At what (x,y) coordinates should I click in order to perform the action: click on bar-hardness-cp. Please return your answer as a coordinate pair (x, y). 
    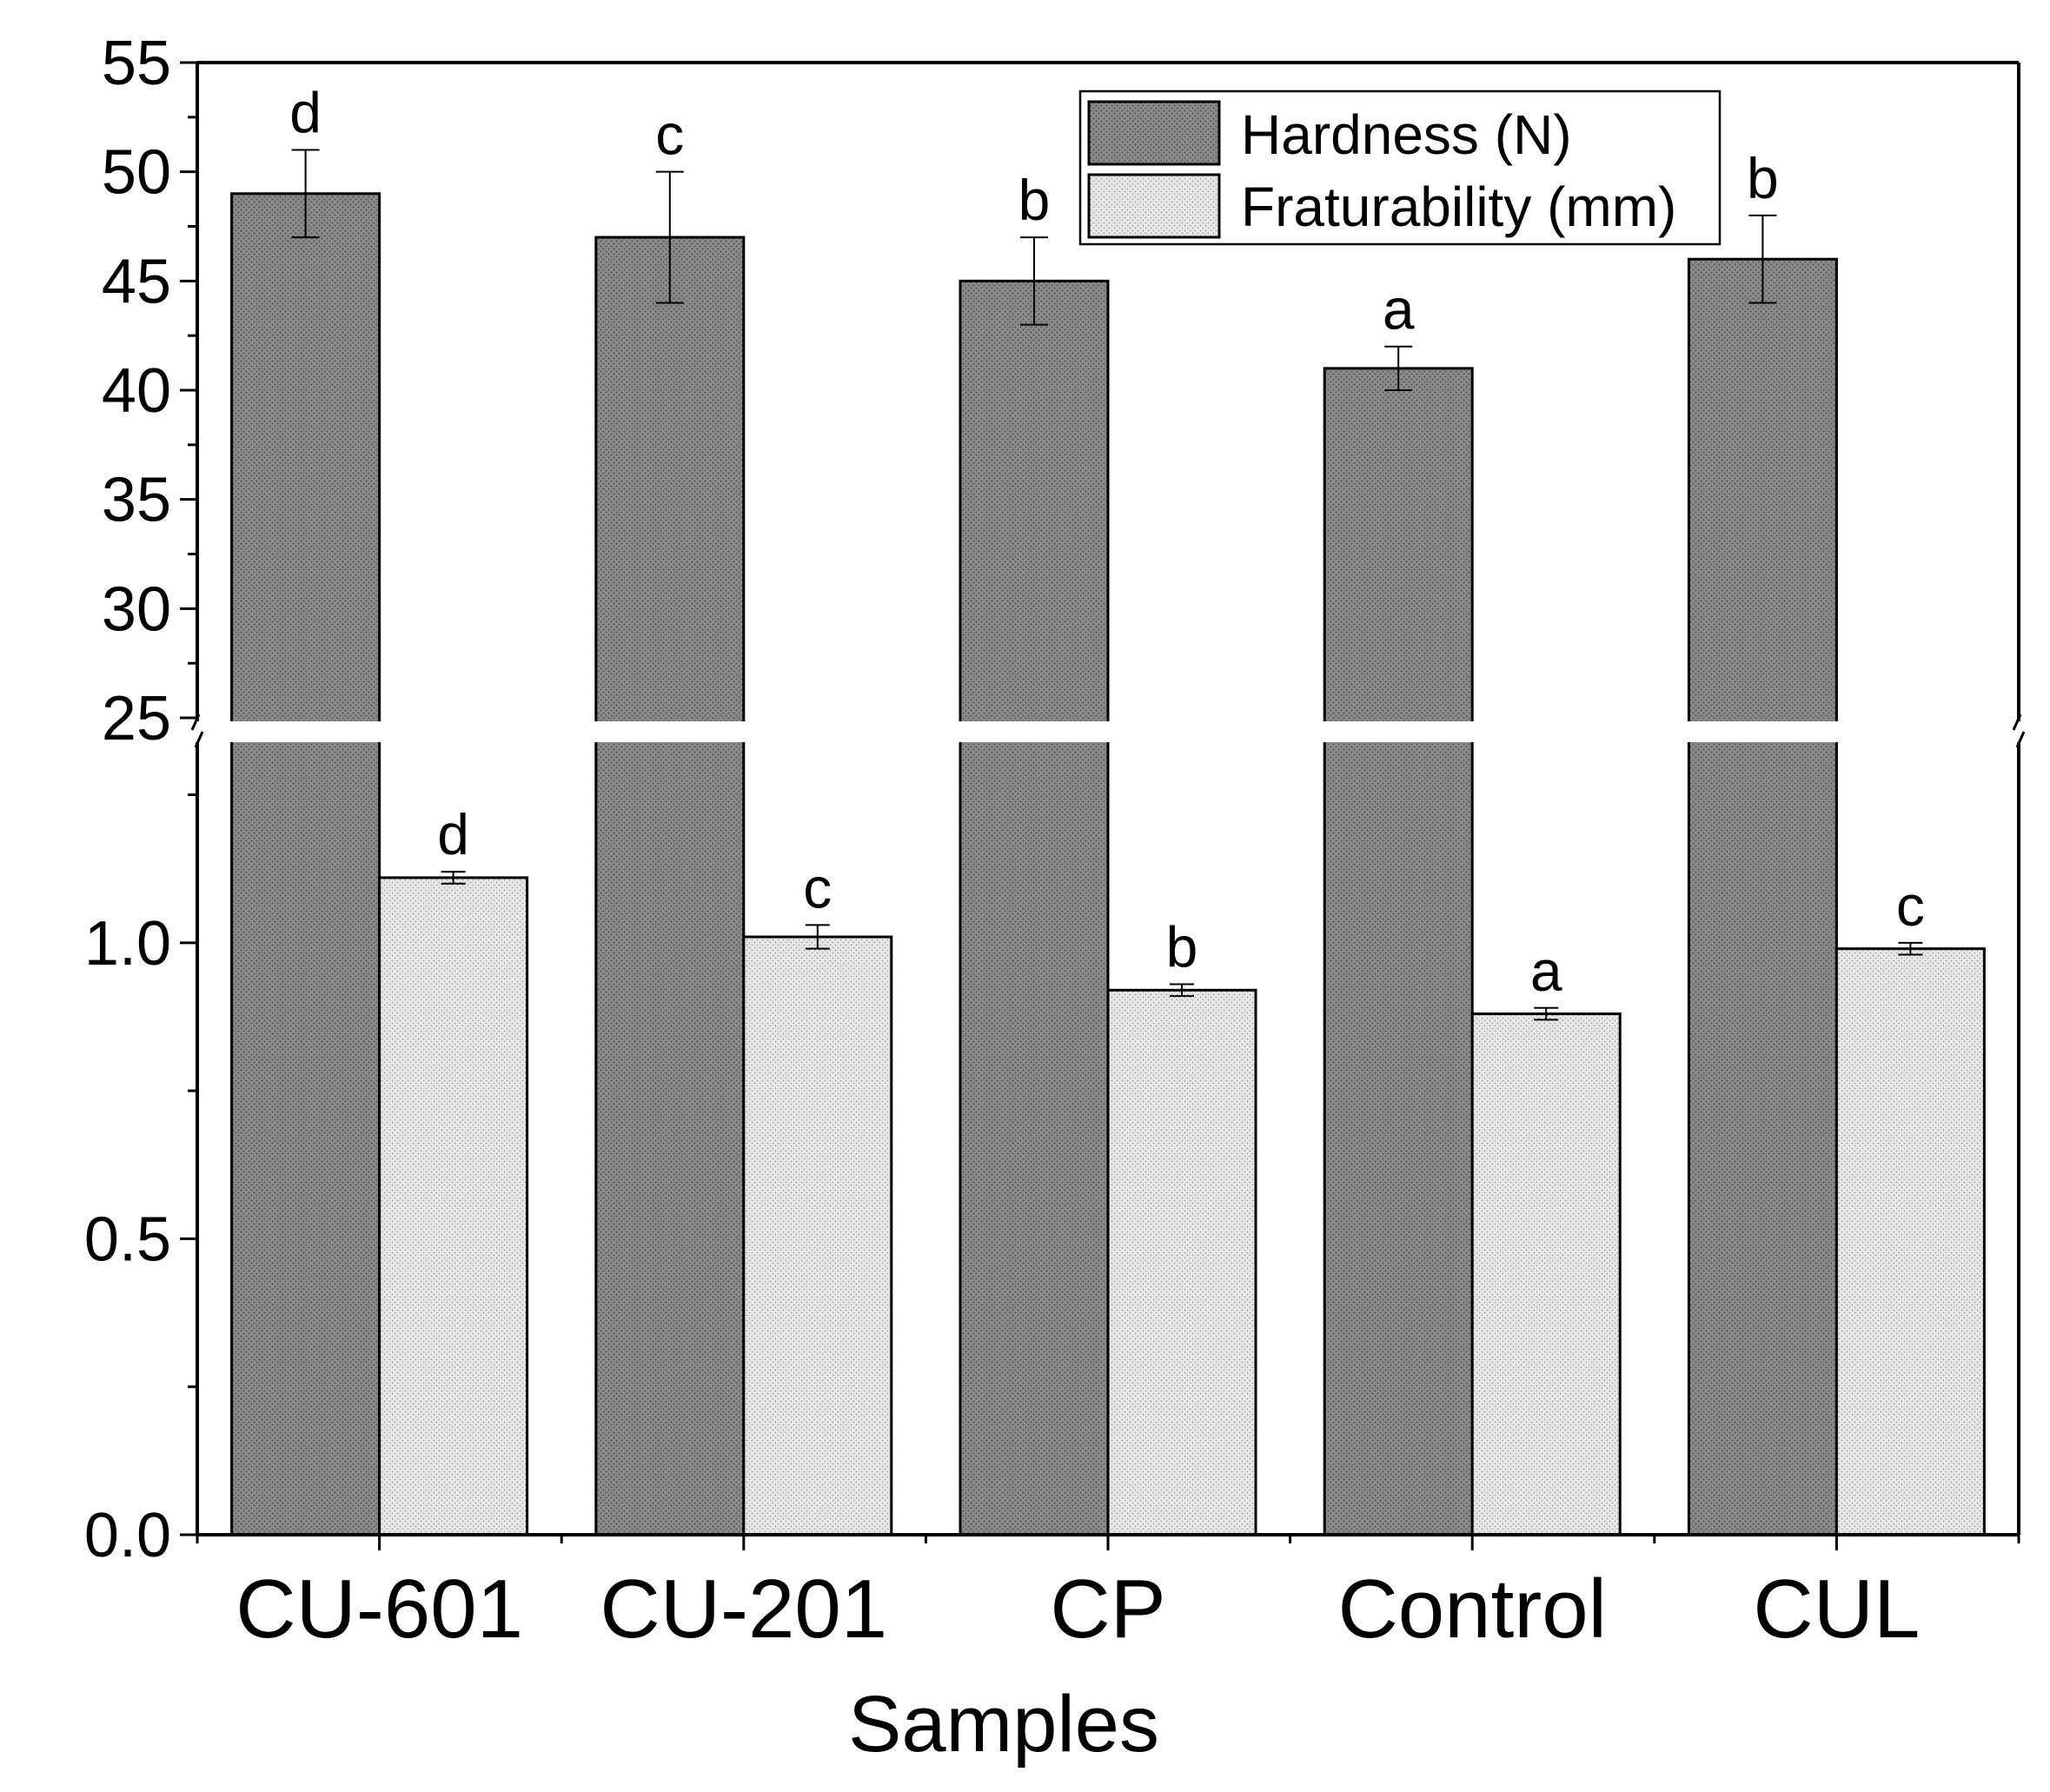
    Looking at the image, I should click on (1034, 907).